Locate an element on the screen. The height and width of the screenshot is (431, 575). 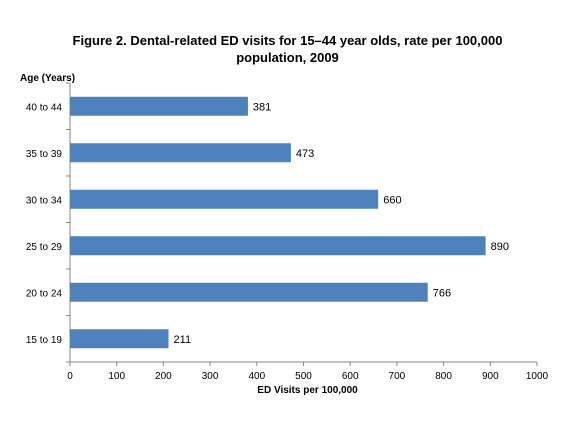
chart-title-line-2: population, 2009 is located at coordinates (287, 57).